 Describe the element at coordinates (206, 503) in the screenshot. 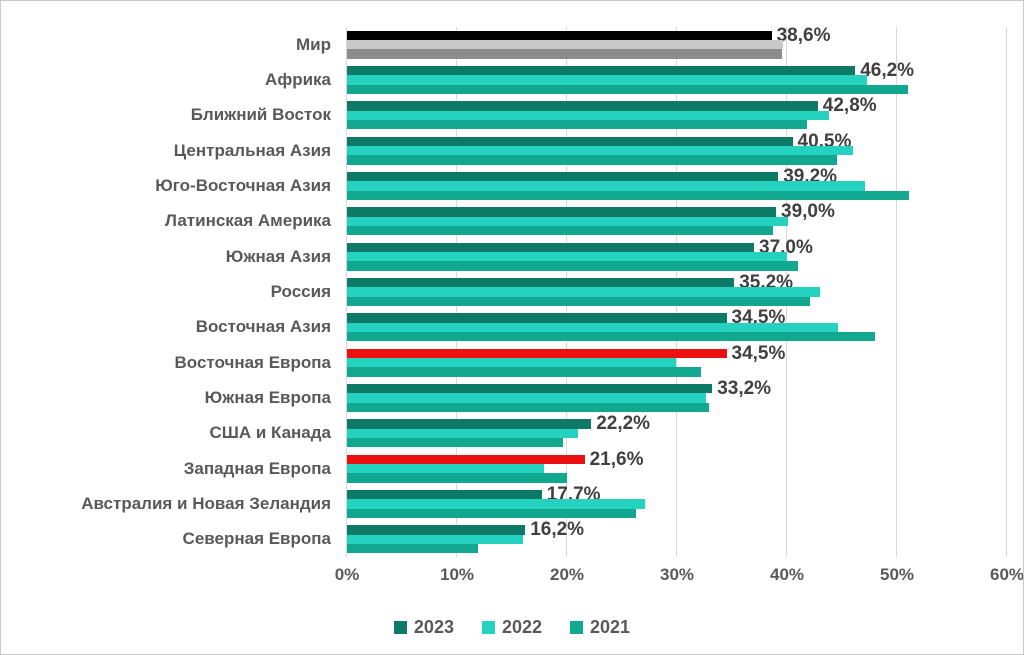

I see `category-label: Австралия и Новая Зеландия` at that location.